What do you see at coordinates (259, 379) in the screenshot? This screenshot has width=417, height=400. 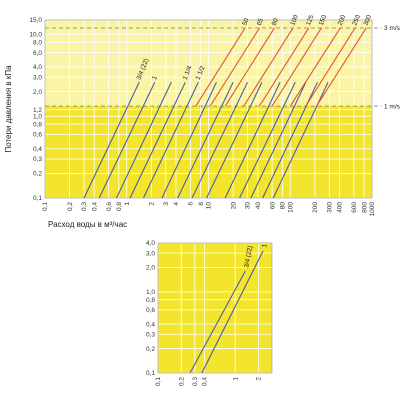 I see `inset-x-tick-label: 2` at bounding box center [259, 379].